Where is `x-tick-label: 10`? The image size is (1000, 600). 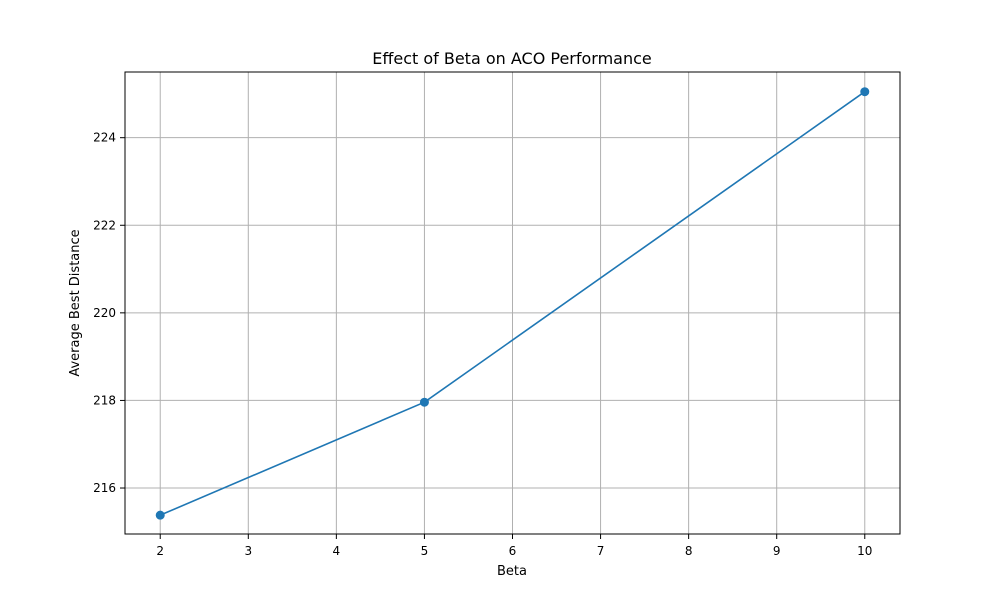
x-tick-label: 10 is located at coordinates (864, 551).